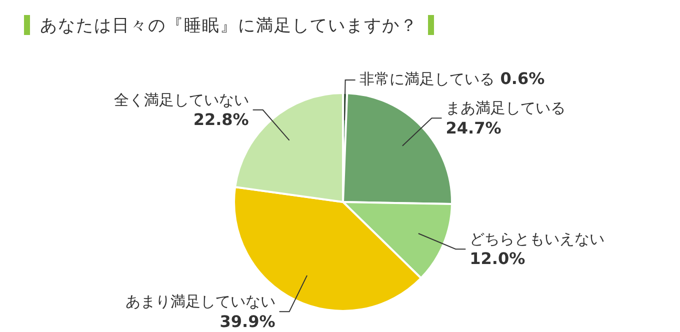 This screenshot has height=332, width=680. Describe the element at coordinates (229, 25) in the screenshot. I see `chart-title: あなたは日々の『睡眠』に満足していますか？` at that location.